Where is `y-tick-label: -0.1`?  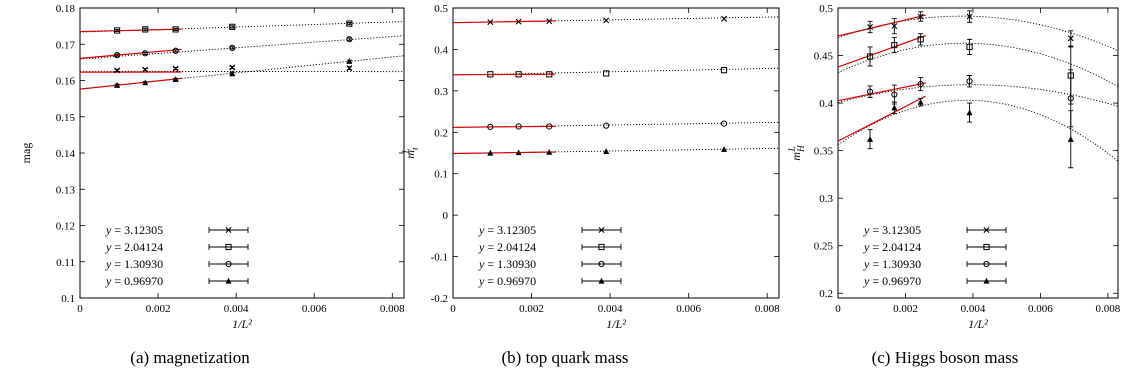 y-tick-label: -0.1 is located at coordinates (439, 258).